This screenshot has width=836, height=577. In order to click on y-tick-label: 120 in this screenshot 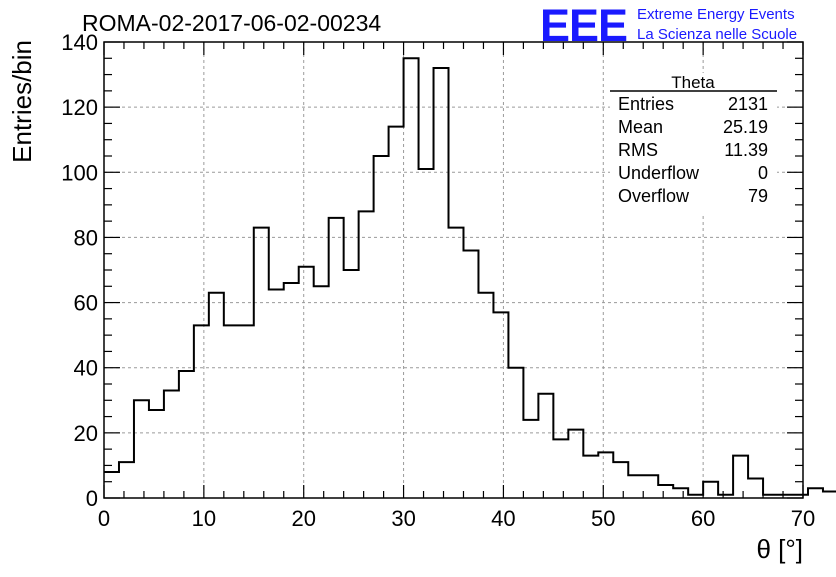, I will do `click(79, 107)`.